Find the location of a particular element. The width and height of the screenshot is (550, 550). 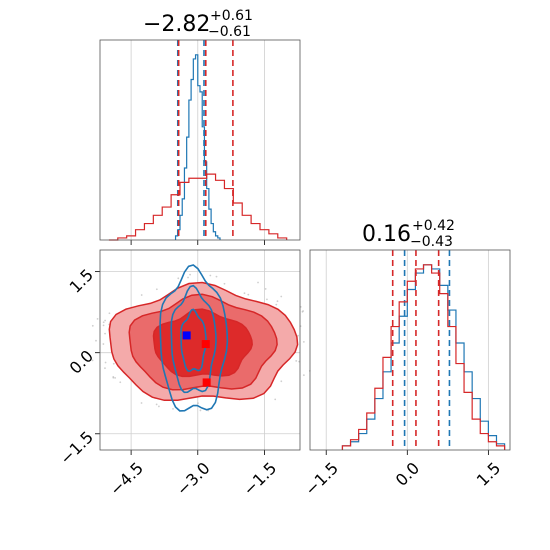

title-param1-minus: −0.61 is located at coordinates (229, 32).